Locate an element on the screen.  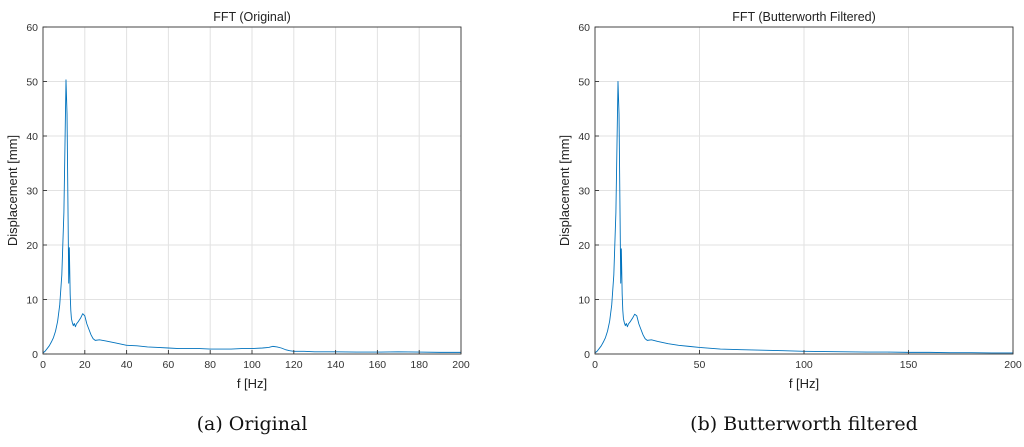
x-tick-label: 40 is located at coordinates (127, 365).